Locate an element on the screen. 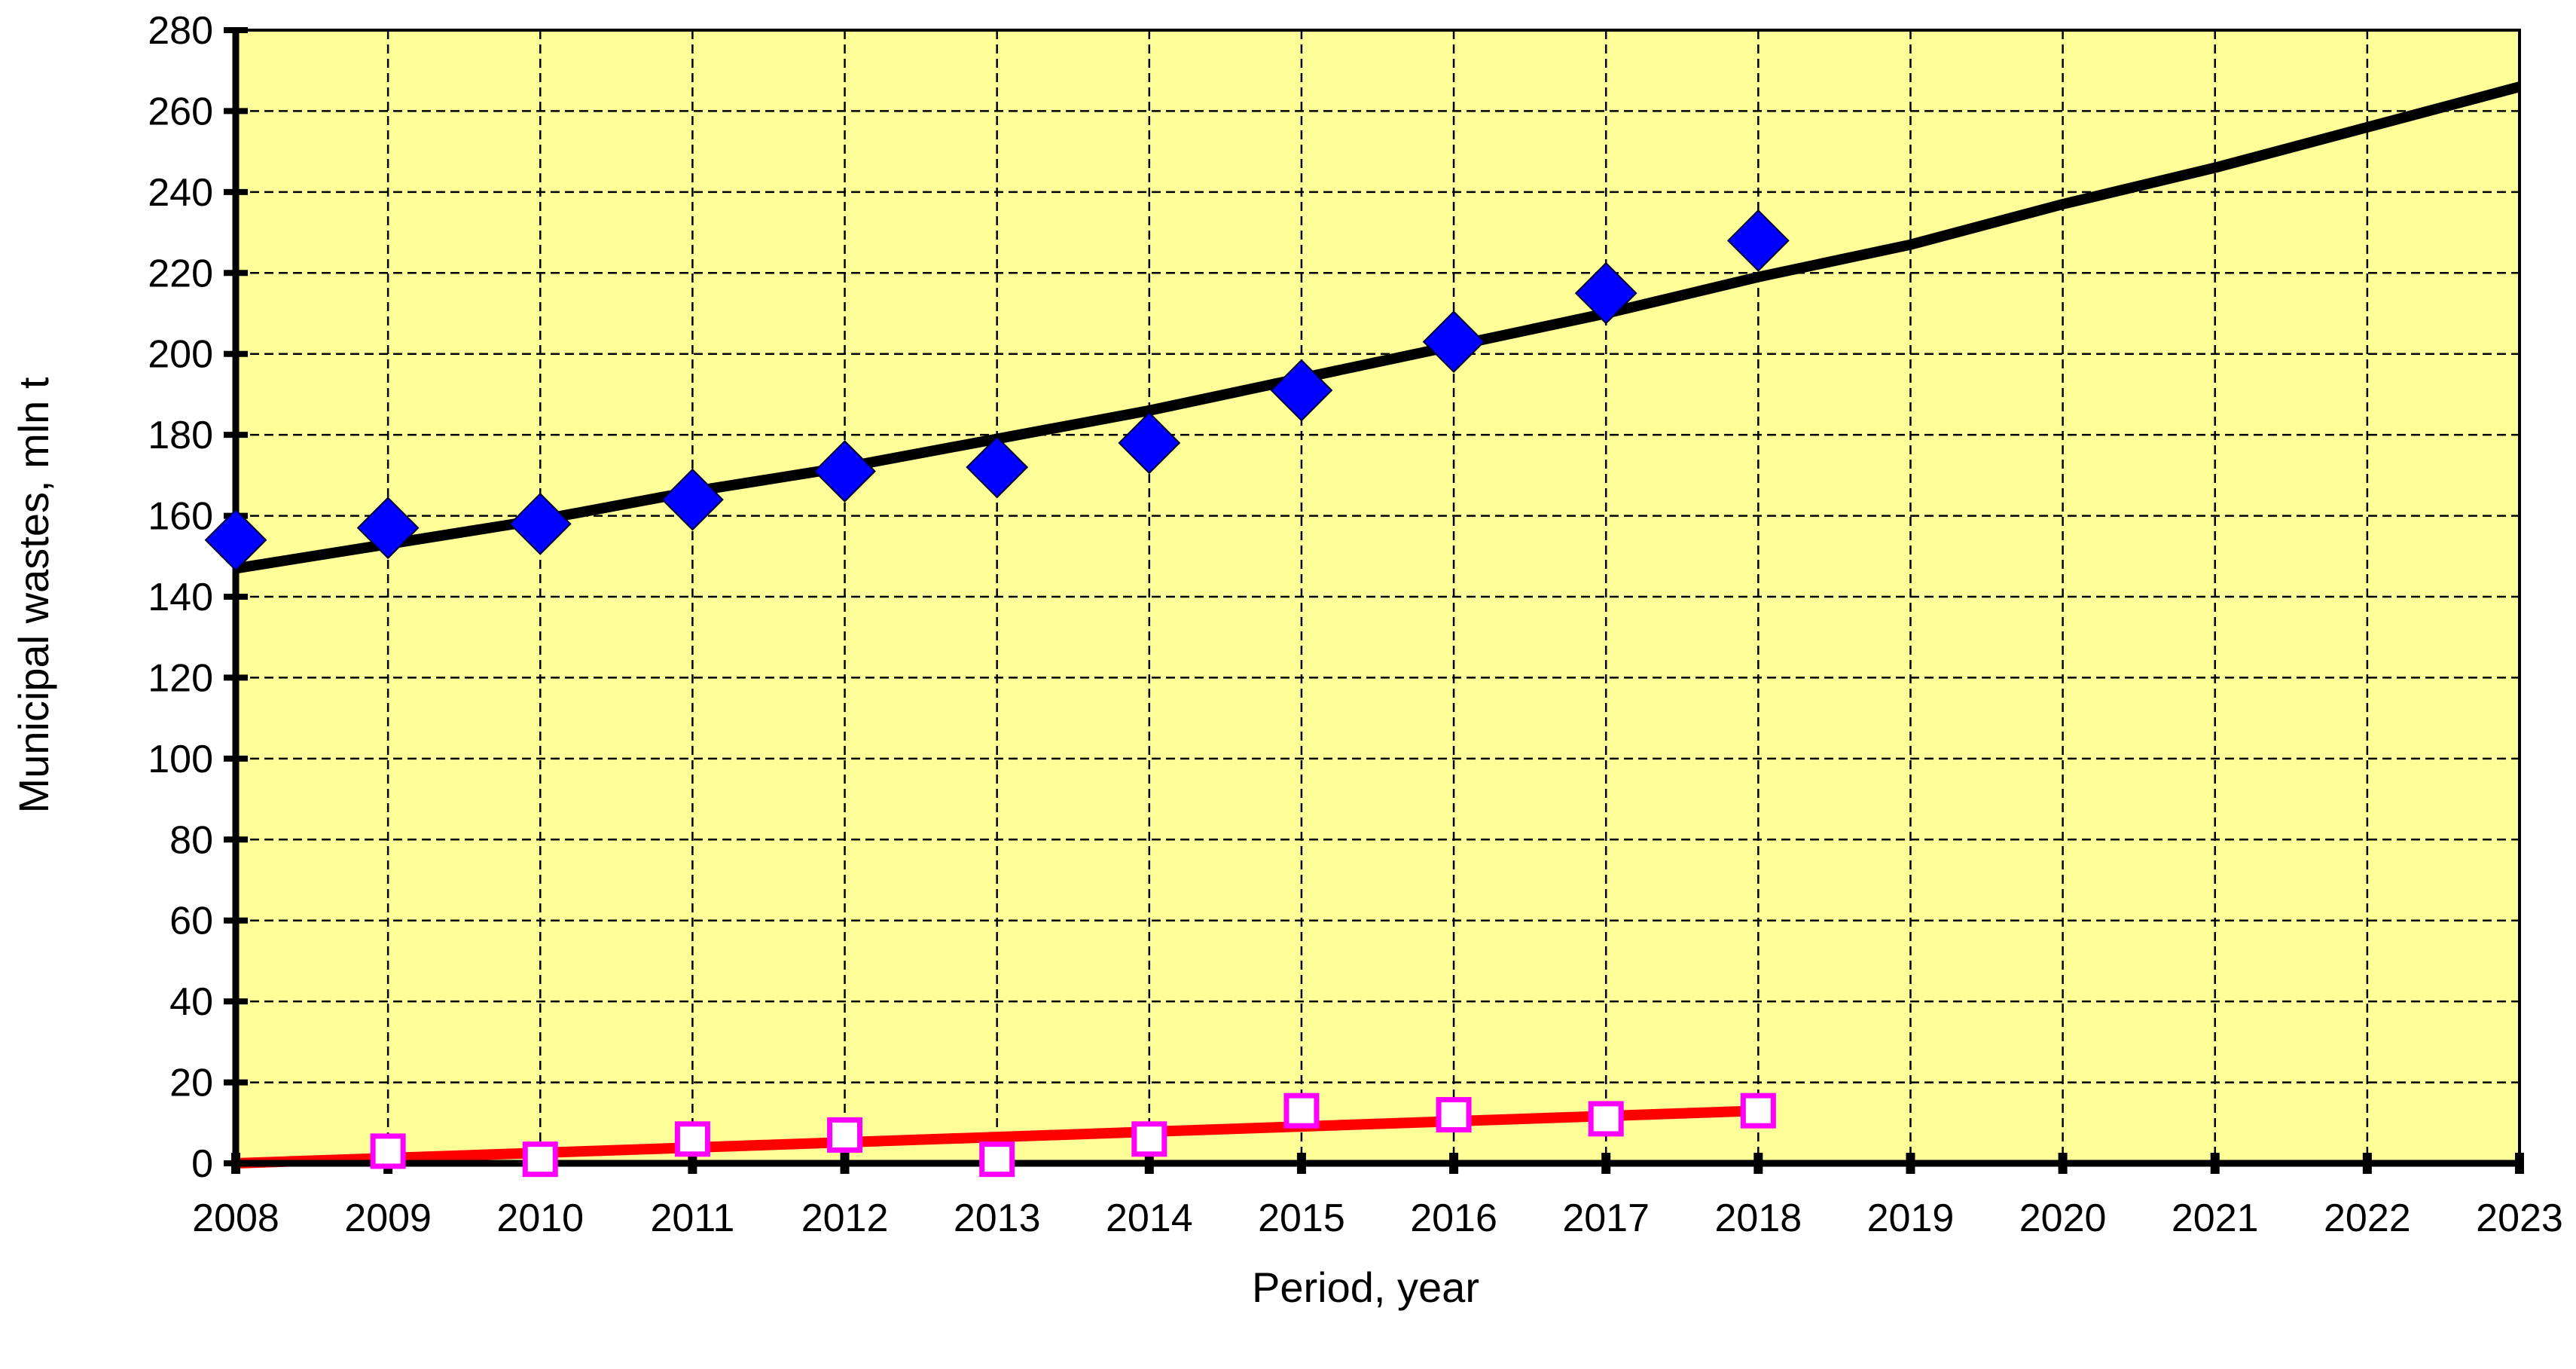 This screenshot has height=1369, width=2576. y-tick-label: 60 is located at coordinates (191, 921).